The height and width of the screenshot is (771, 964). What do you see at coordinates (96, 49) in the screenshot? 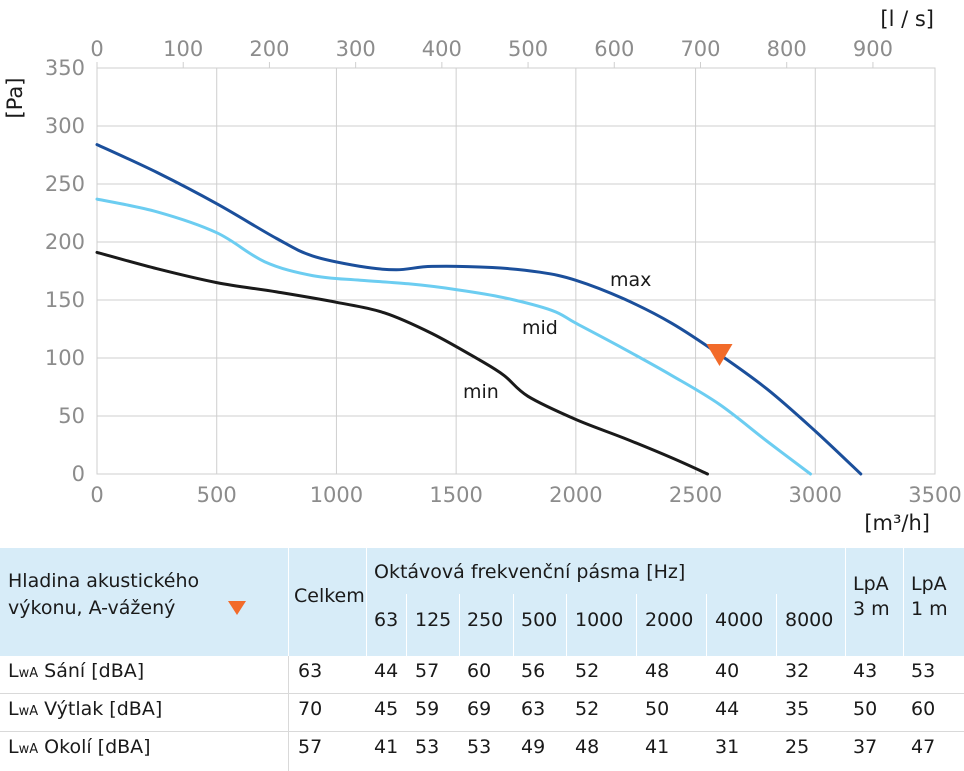
I see `x2-tick-label: 0` at bounding box center [96, 49].